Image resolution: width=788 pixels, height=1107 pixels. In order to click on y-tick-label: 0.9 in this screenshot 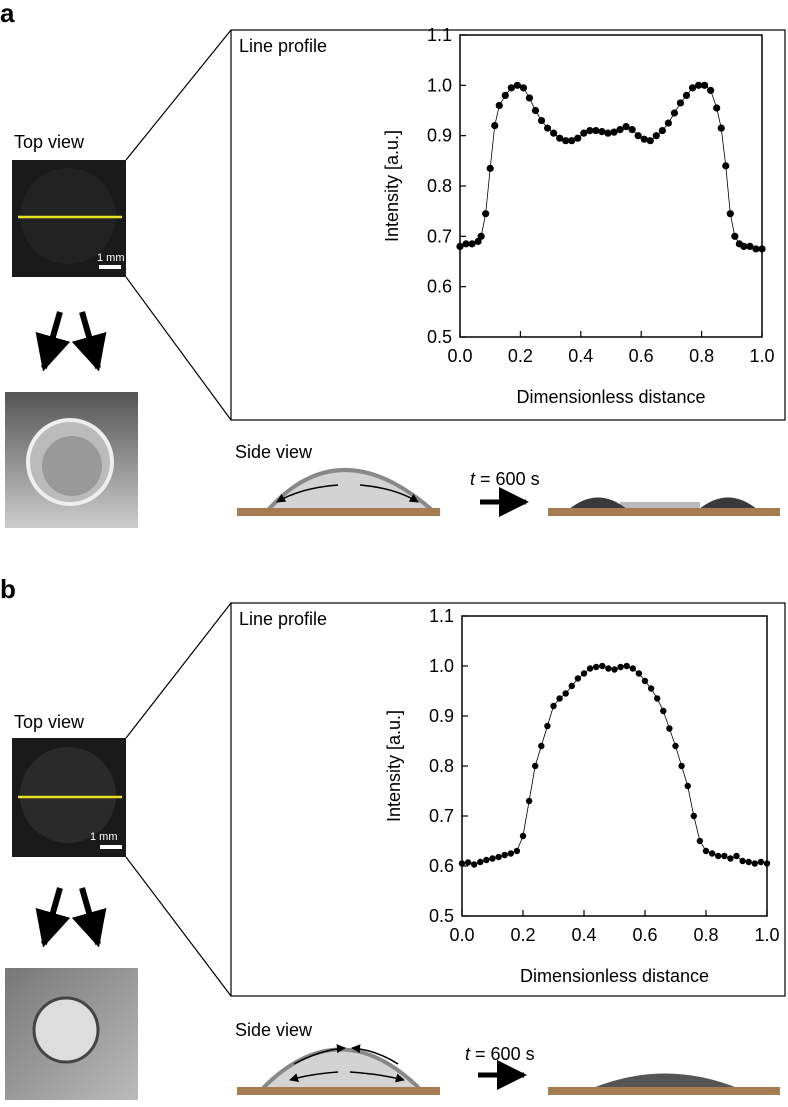, I will do `click(439, 136)`.